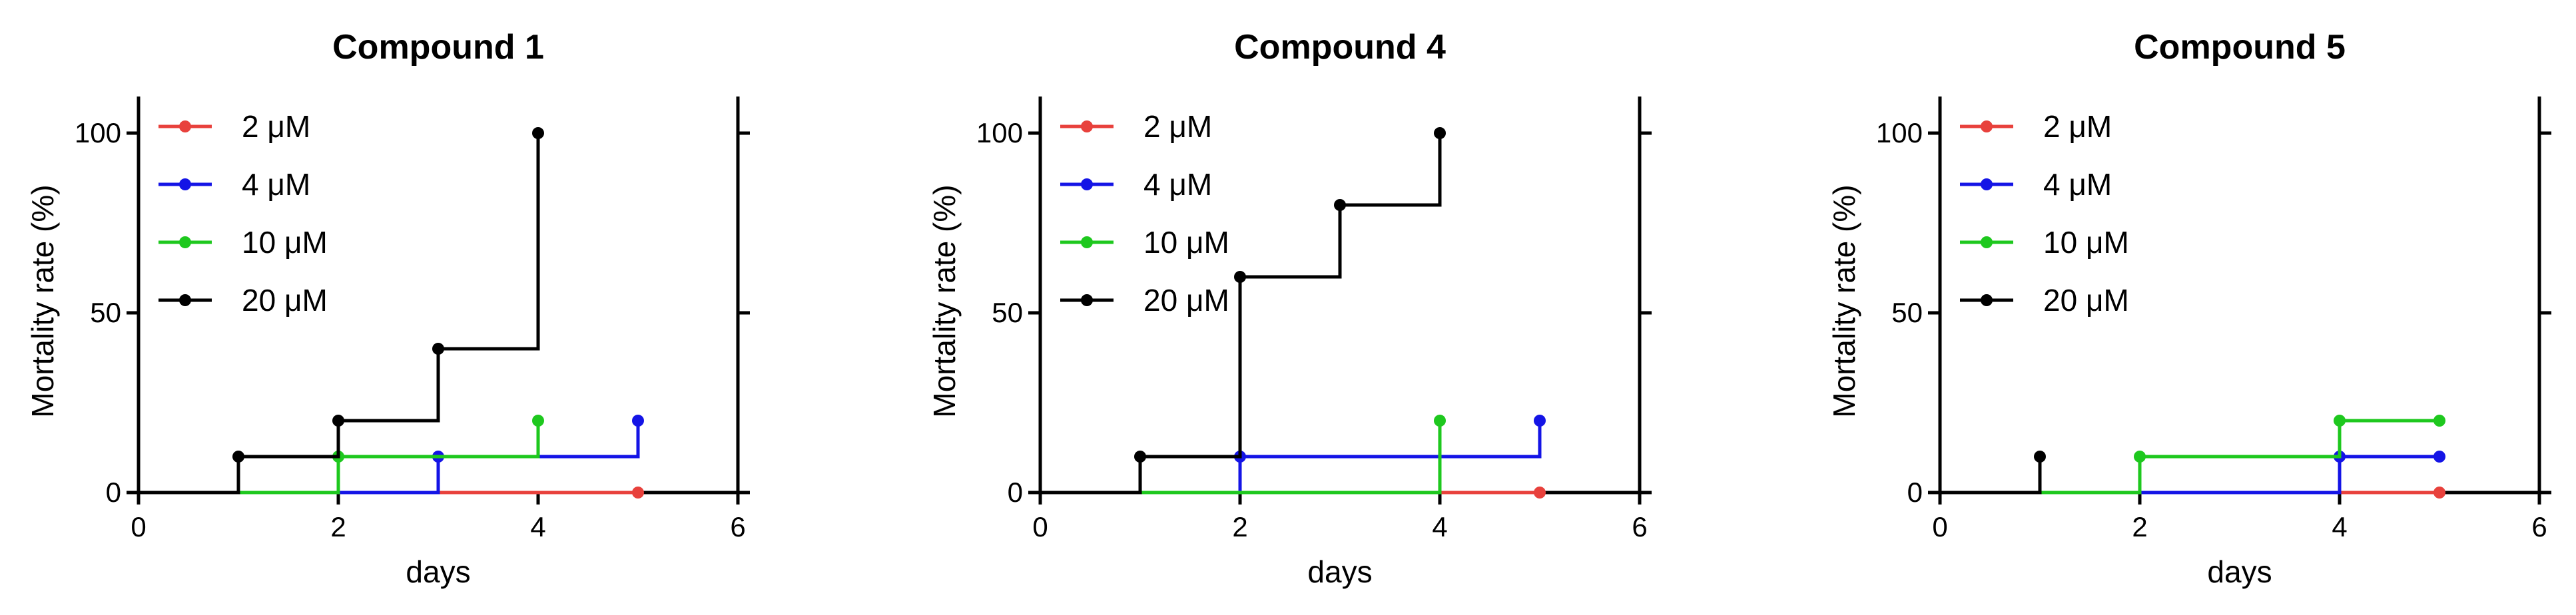 This screenshot has width=2576, height=615. What do you see at coordinates (2240, 47) in the screenshot?
I see `chart-title: Compound 5` at bounding box center [2240, 47].